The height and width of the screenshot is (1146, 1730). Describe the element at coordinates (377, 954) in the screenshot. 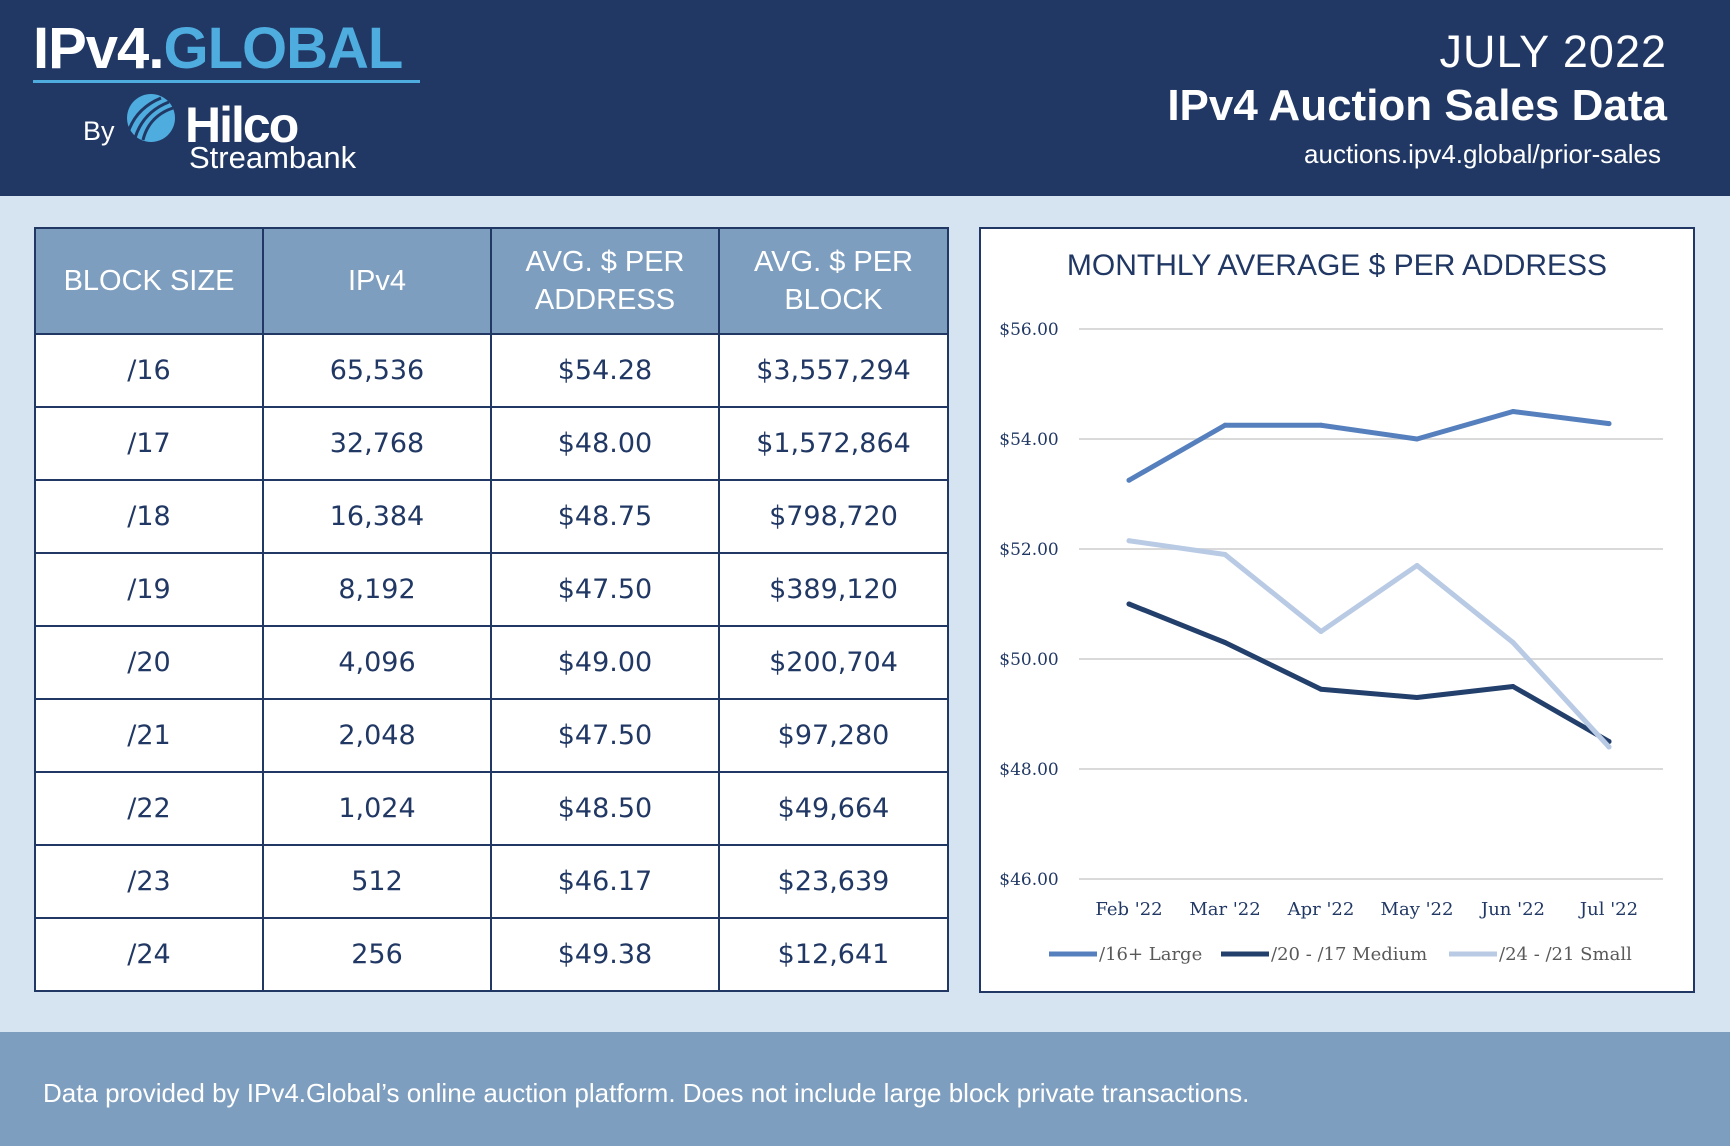

I see `cell-ipv4: 256` at that location.